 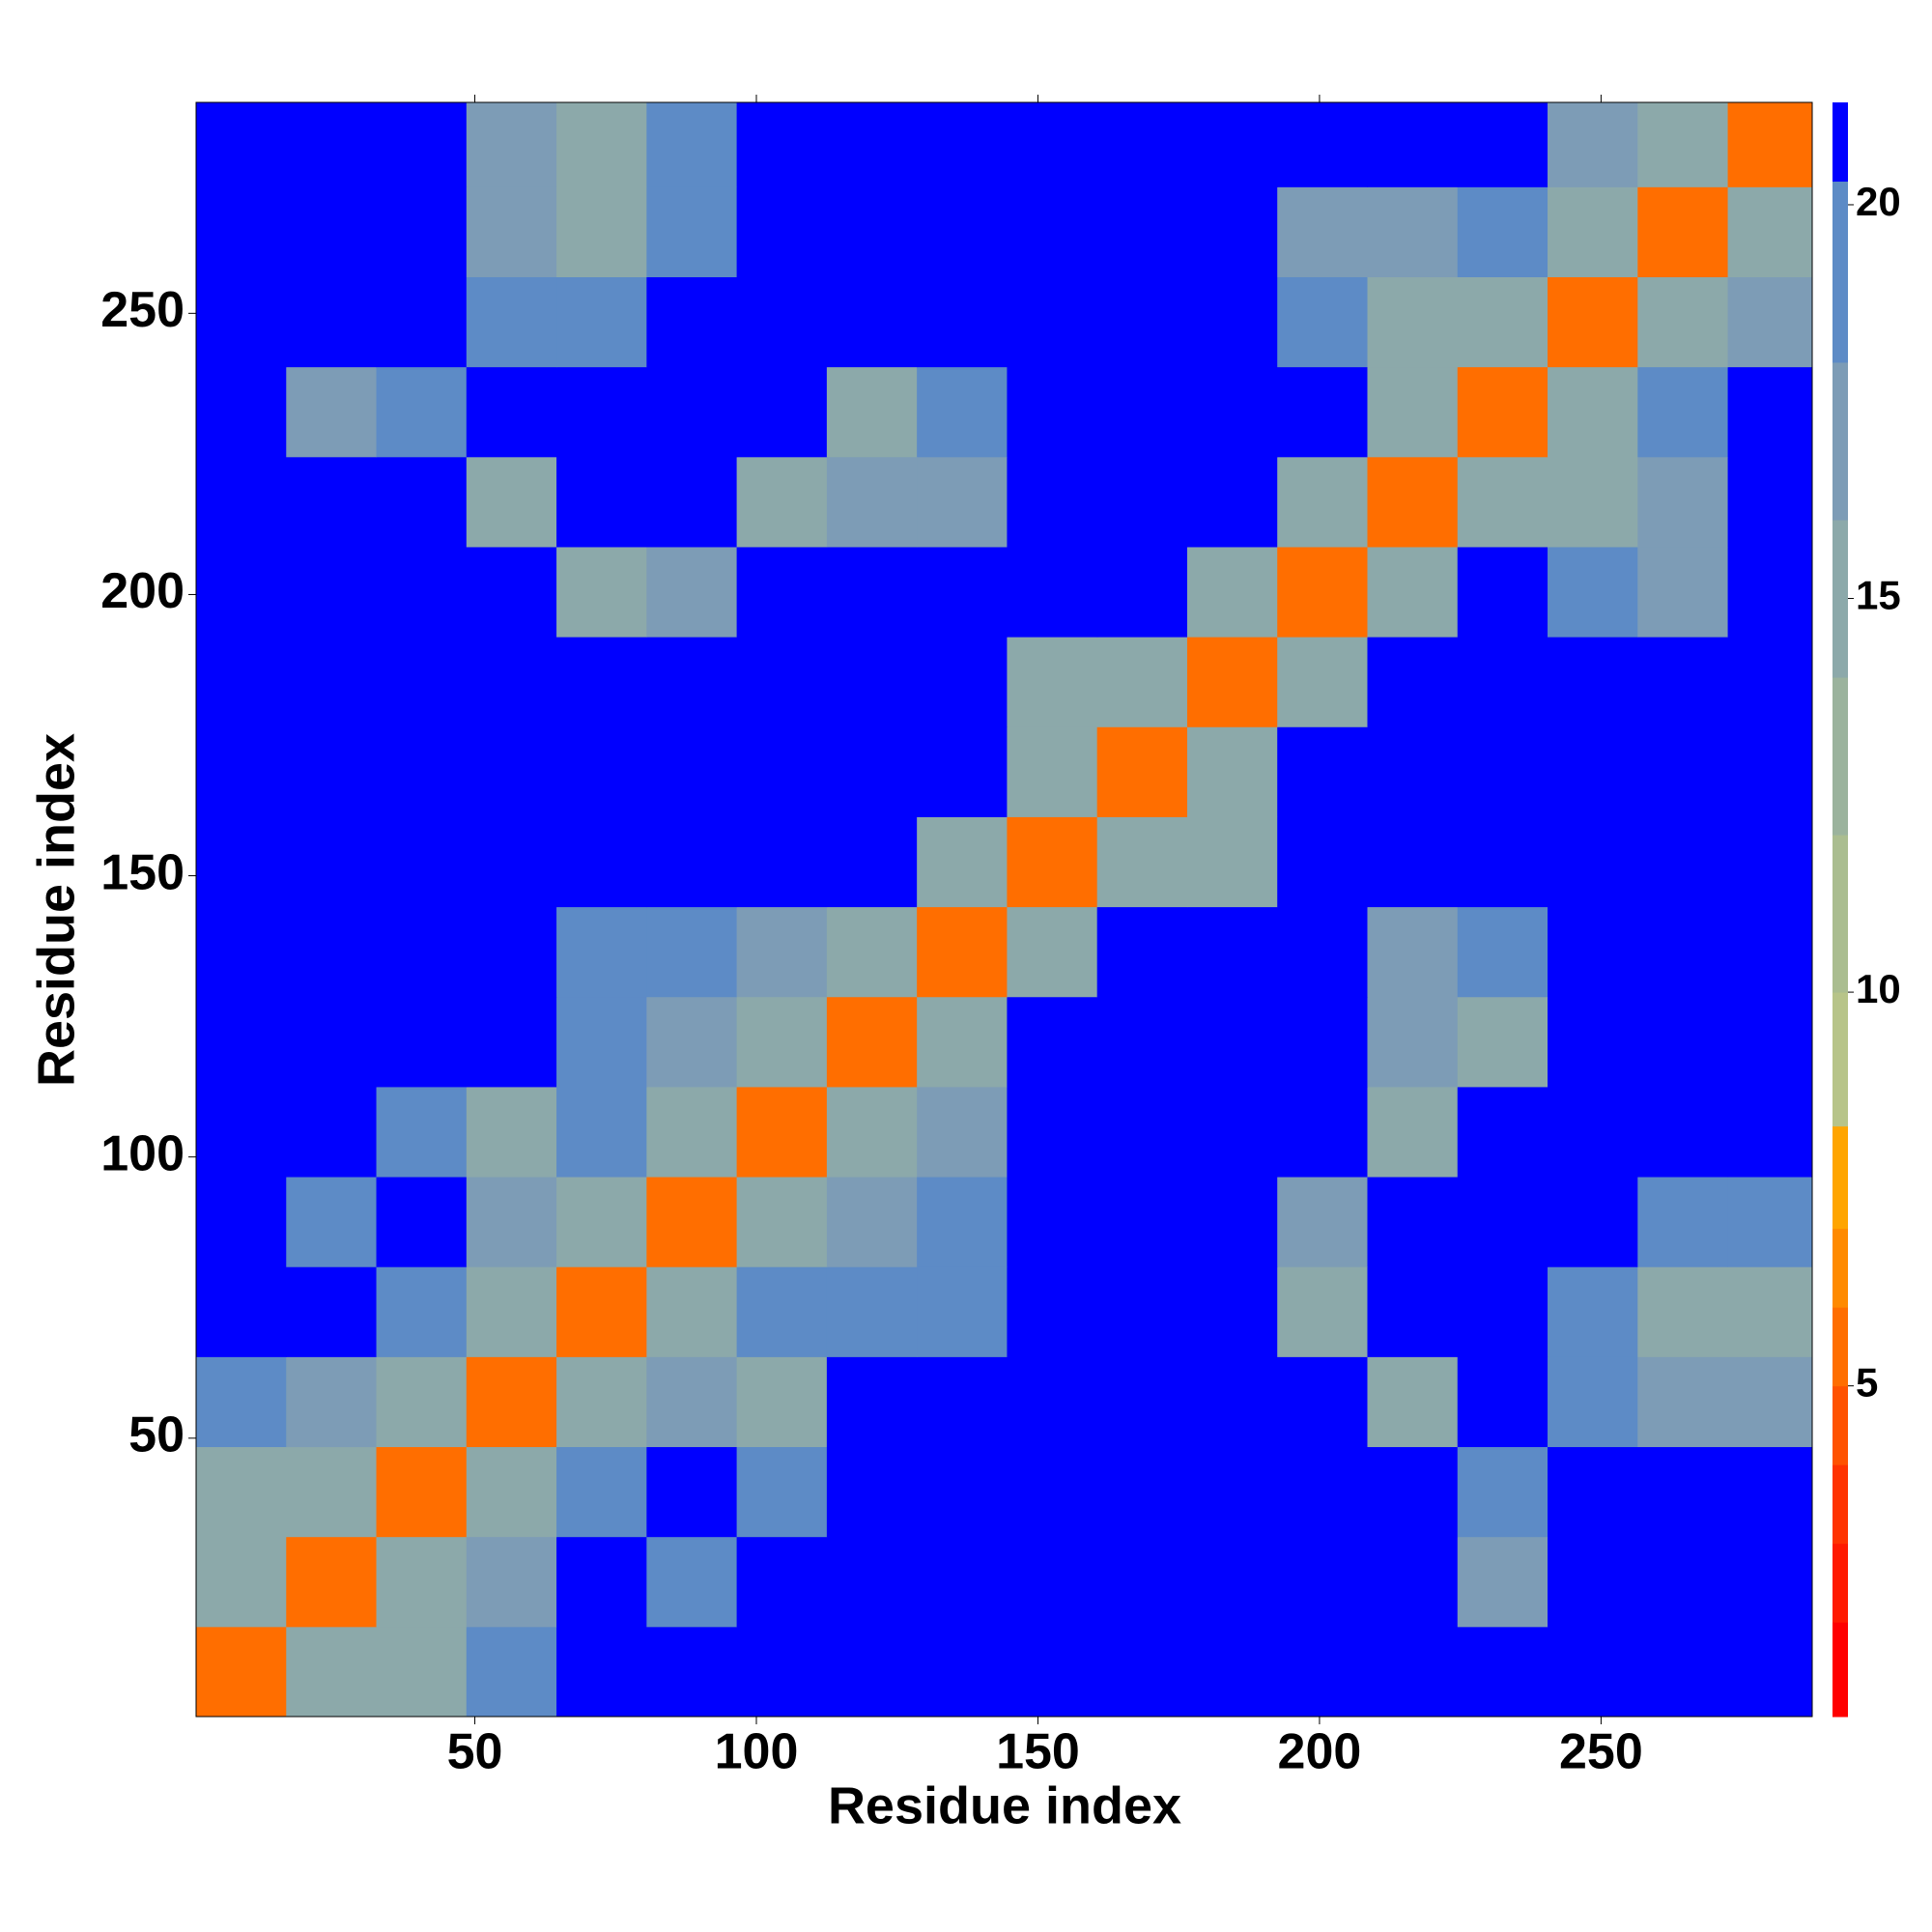 What do you see at coordinates (1038, 1752) in the screenshot?
I see `x-tick-label: 150` at bounding box center [1038, 1752].